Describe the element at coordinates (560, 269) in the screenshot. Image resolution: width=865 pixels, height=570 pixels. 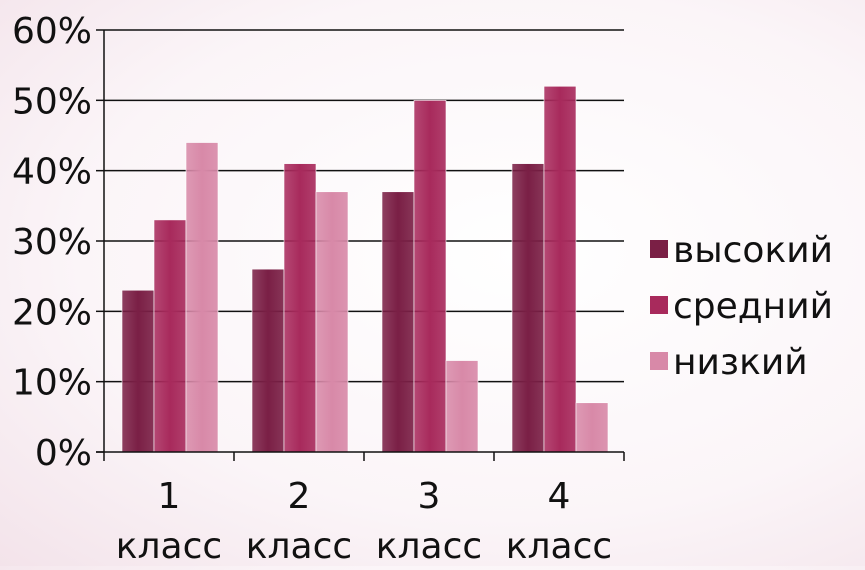
I see `bar-средний-4` at that location.